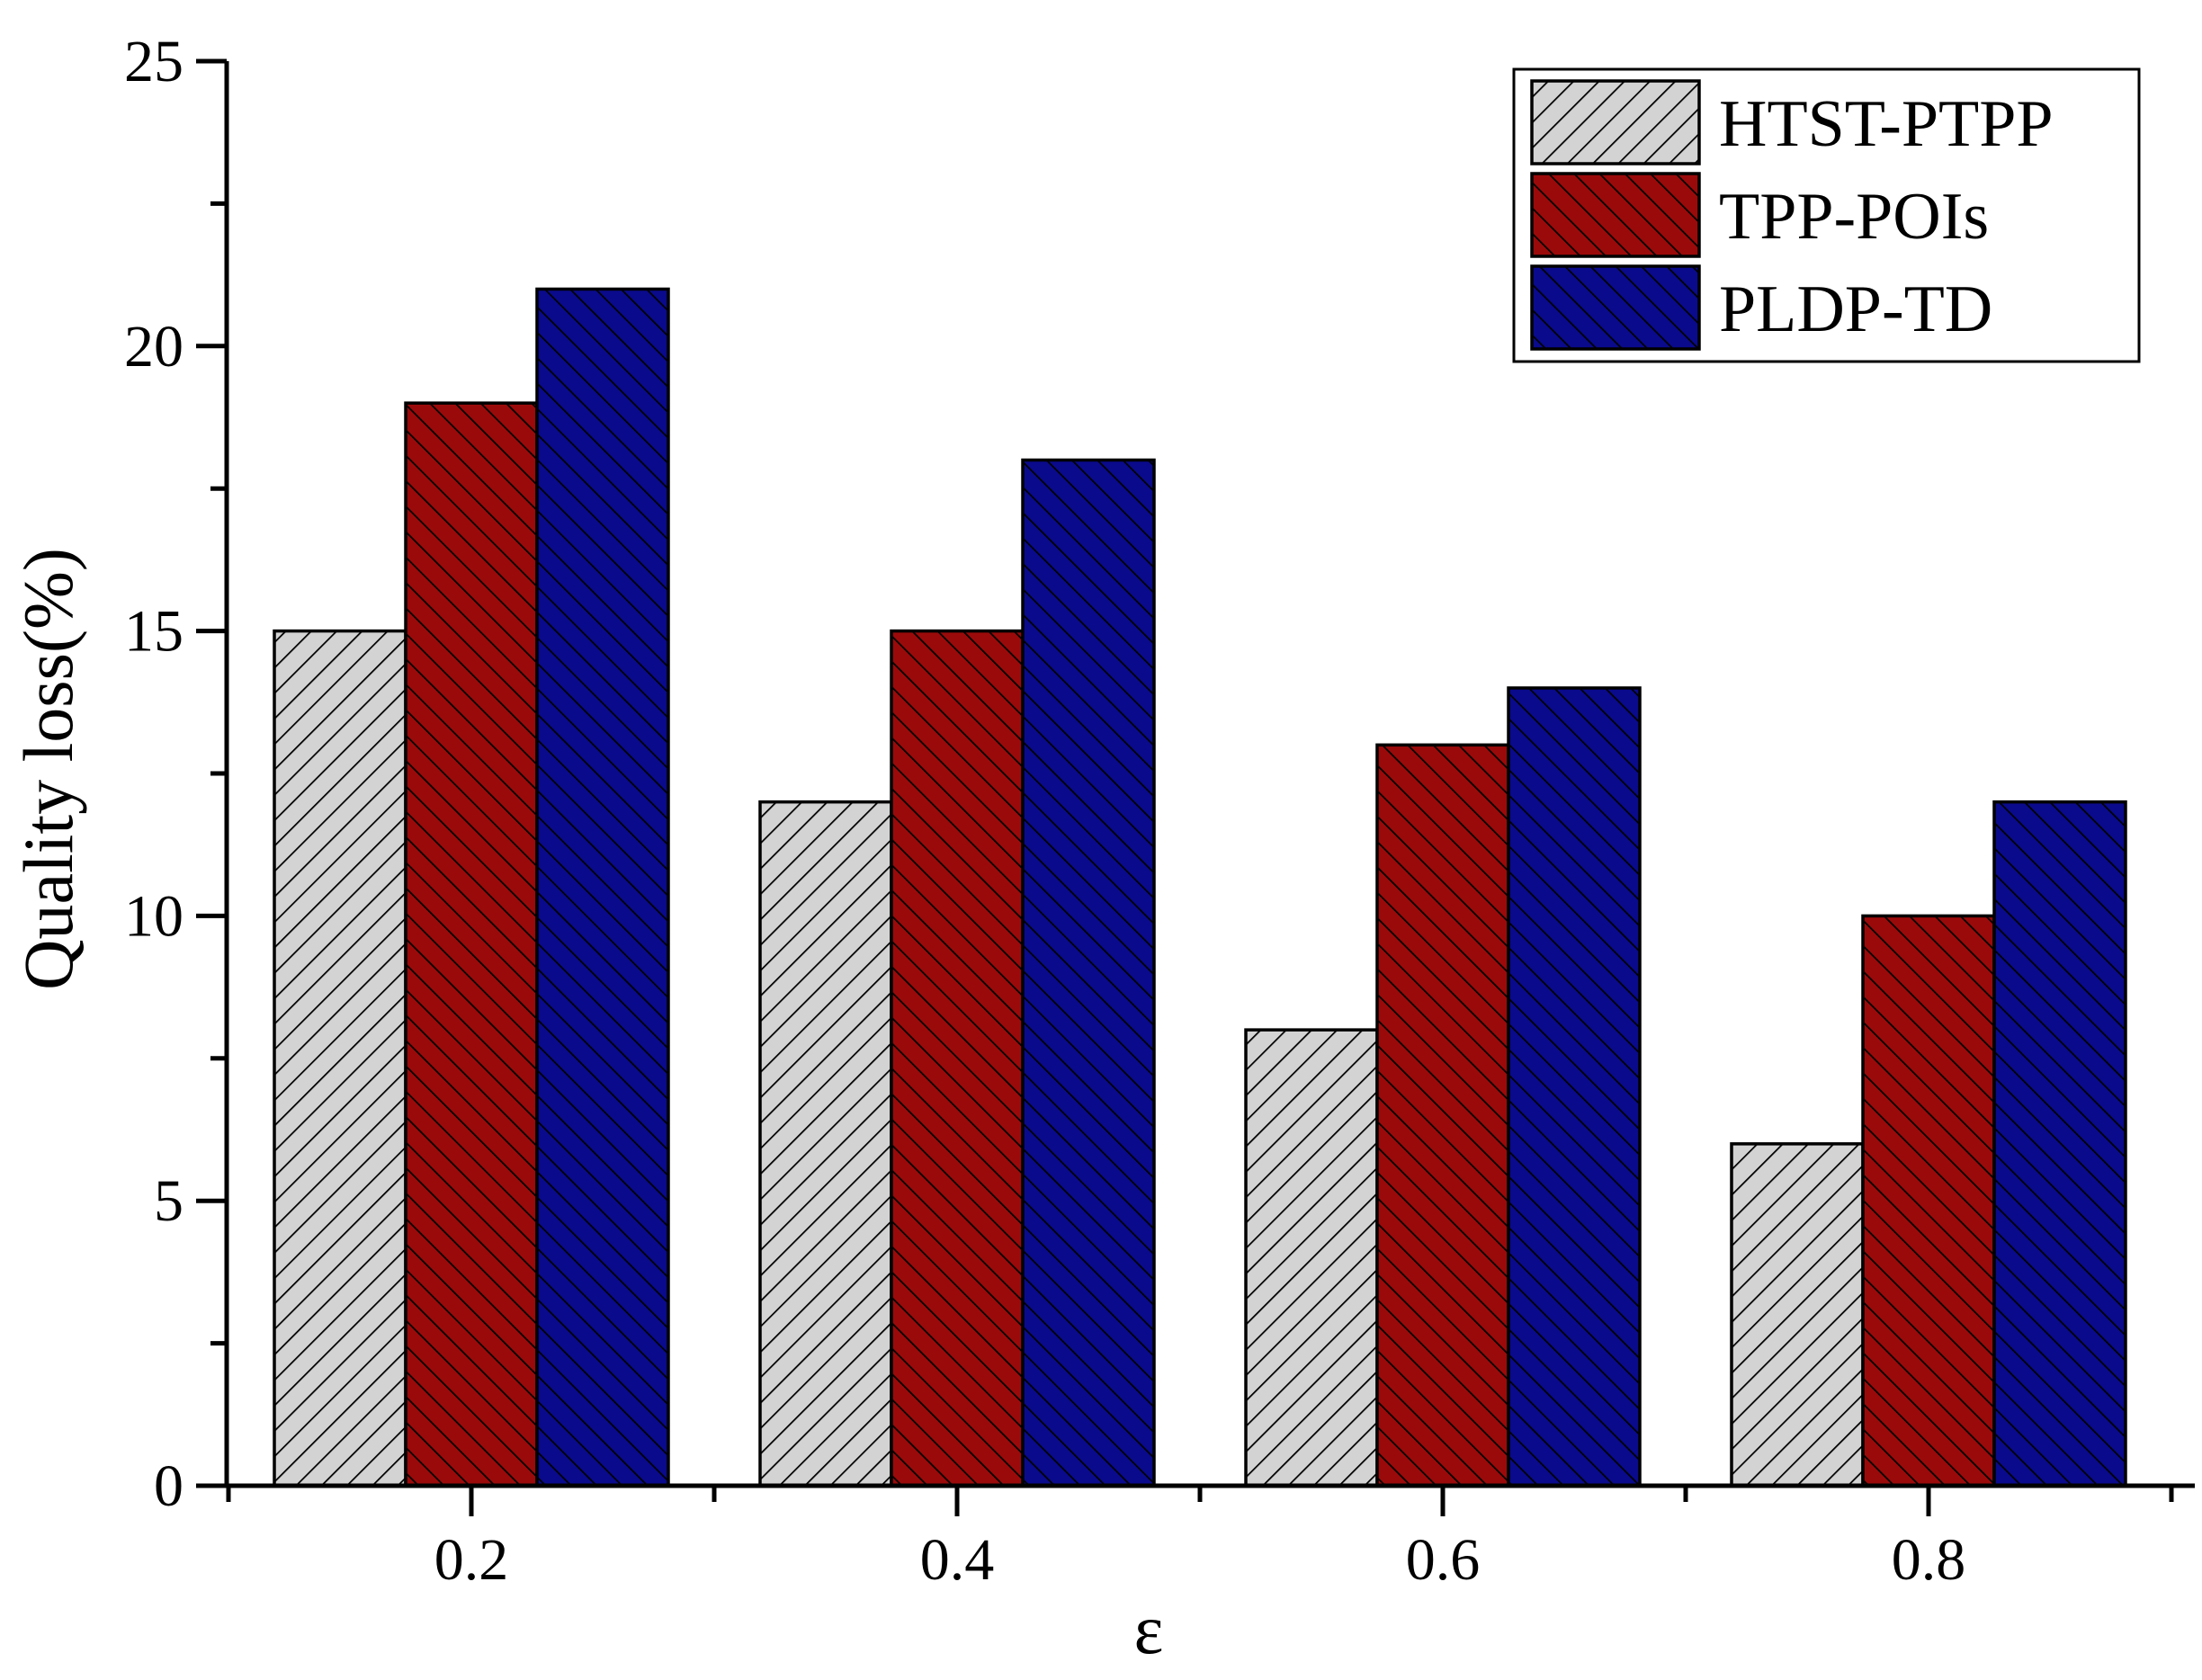 The image size is (2202, 1680). Describe the element at coordinates (175, 774) in the screenshot. I see `y-ticks: 0 5 10 15 20 25` at that location.